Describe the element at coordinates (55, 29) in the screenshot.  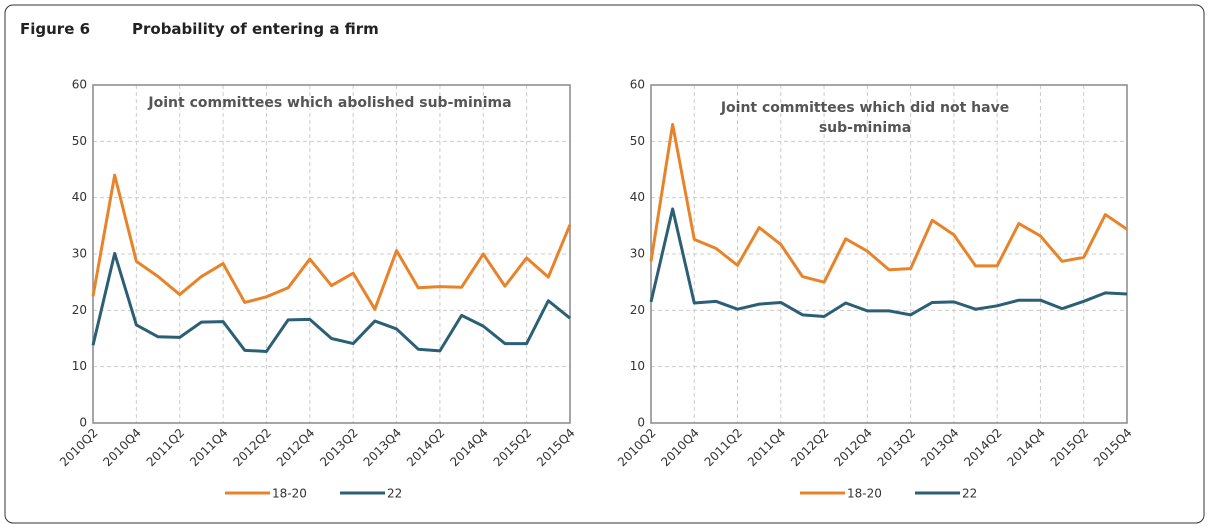
I see `figure-label: Figure 6` at that location.